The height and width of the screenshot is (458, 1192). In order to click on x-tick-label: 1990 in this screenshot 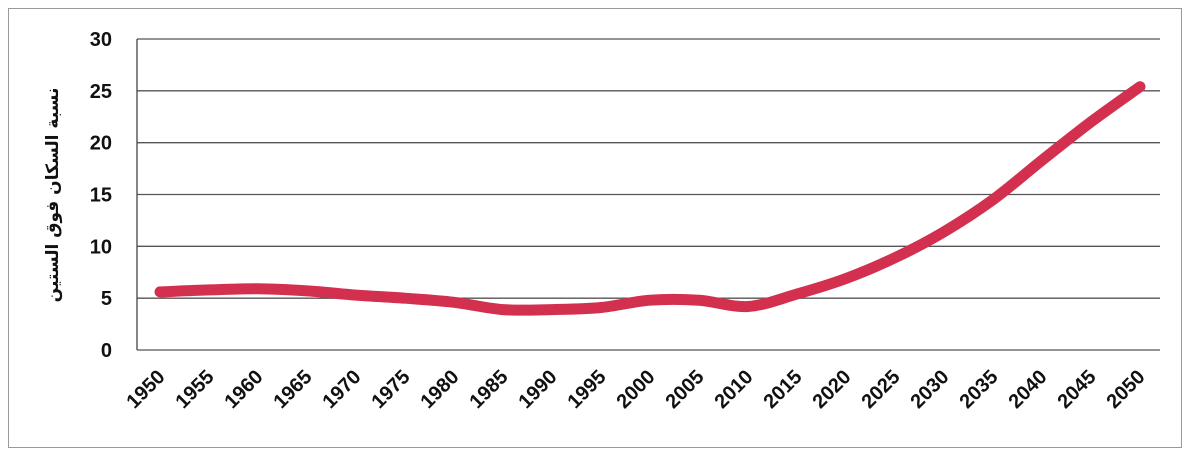, I will do `click(538, 389)`.